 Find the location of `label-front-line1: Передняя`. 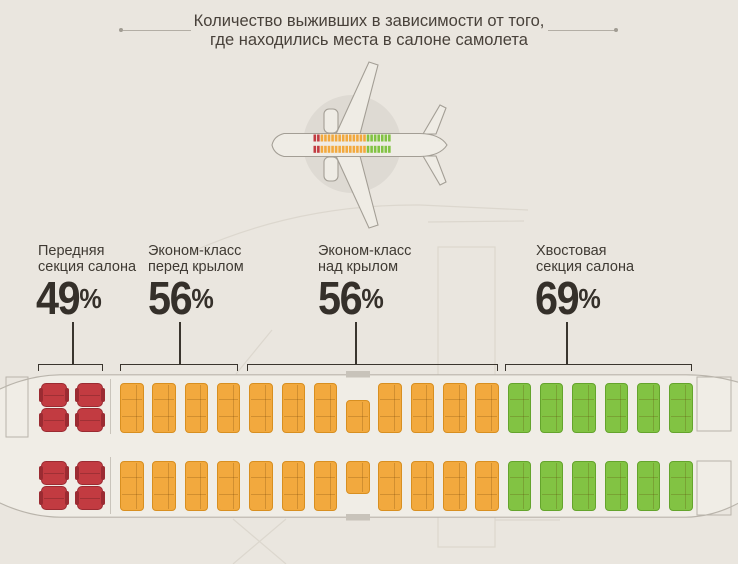

label-front-line1: Передняя is located at coordinates (71, 251).